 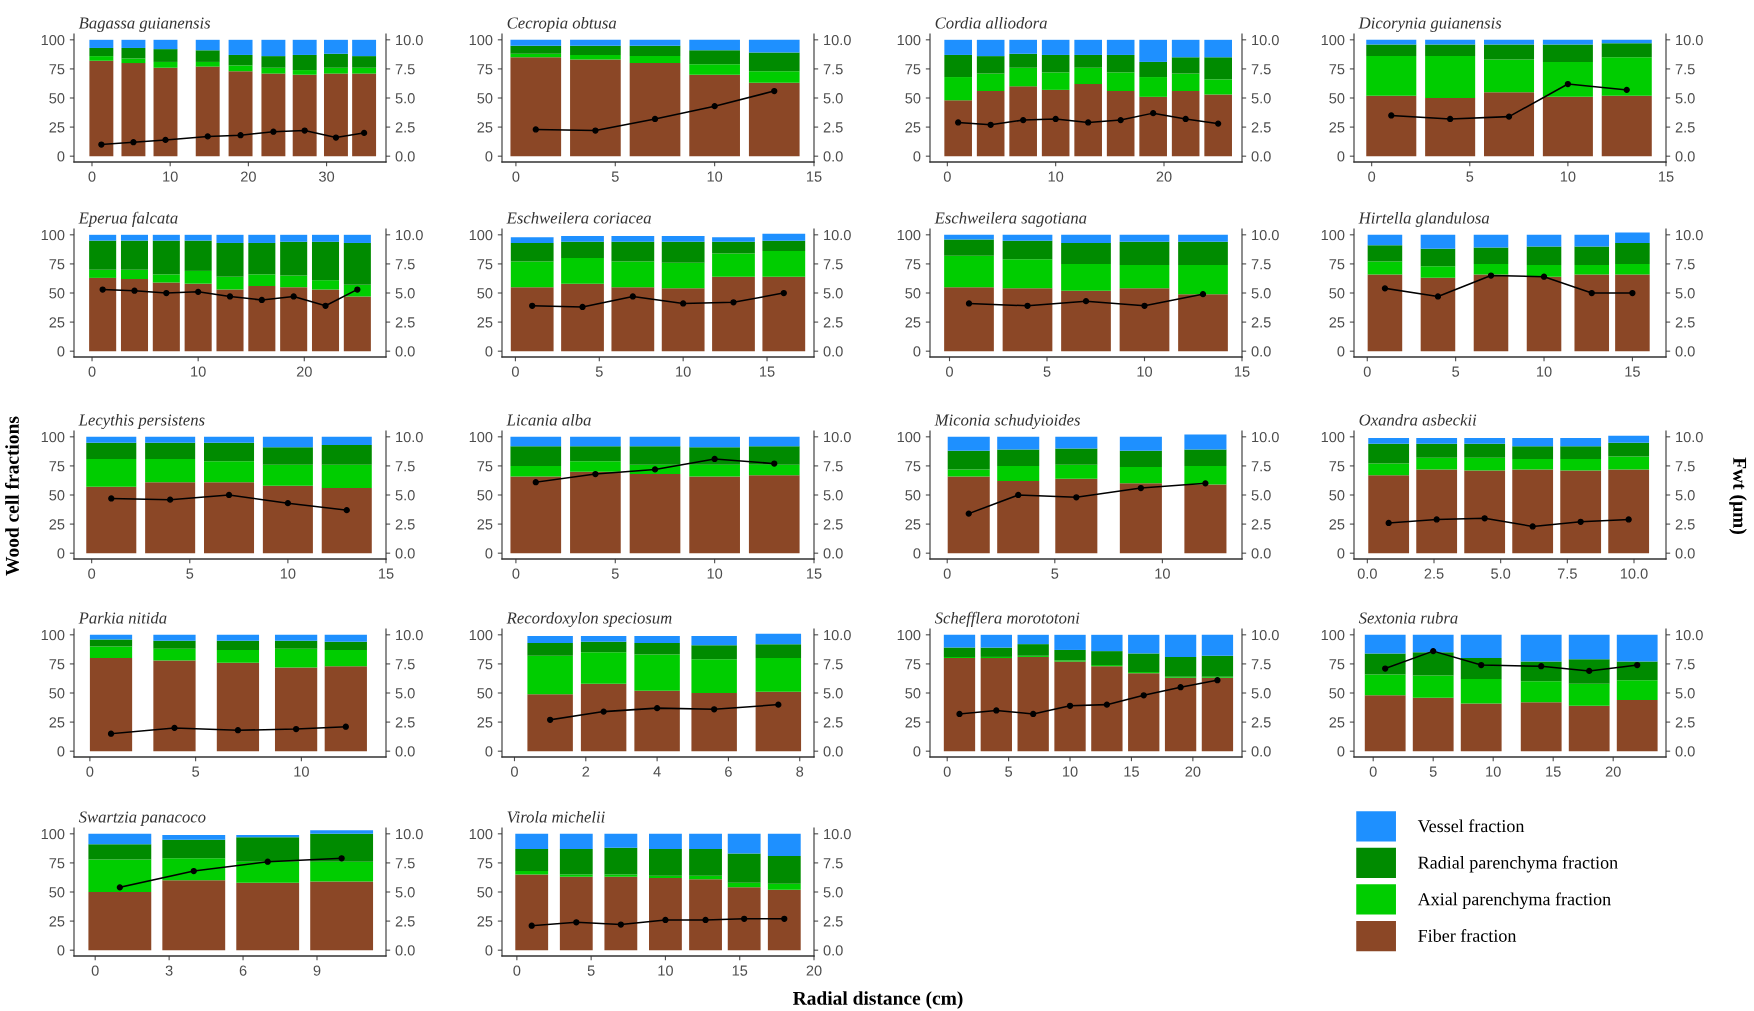 What do you see at coordinates (1337, 264) in the screenshot?
I see `y-tick-label: 75` at bounding box center [1337, 264].